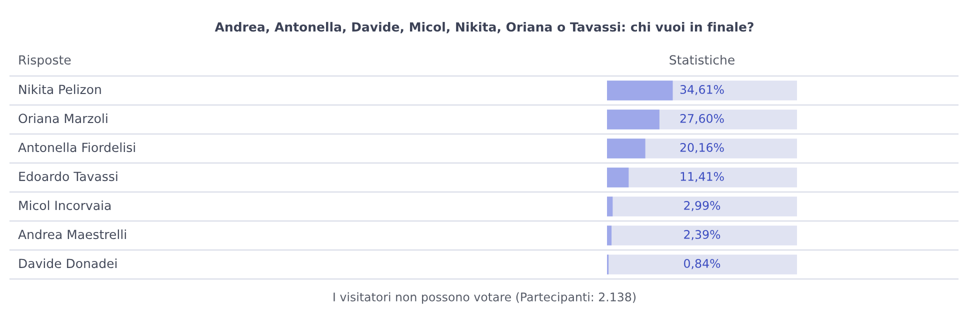 The image size is (969, 332). I want to click on y-tick-label: Antonella Fiordelisi, so click(76, 147).